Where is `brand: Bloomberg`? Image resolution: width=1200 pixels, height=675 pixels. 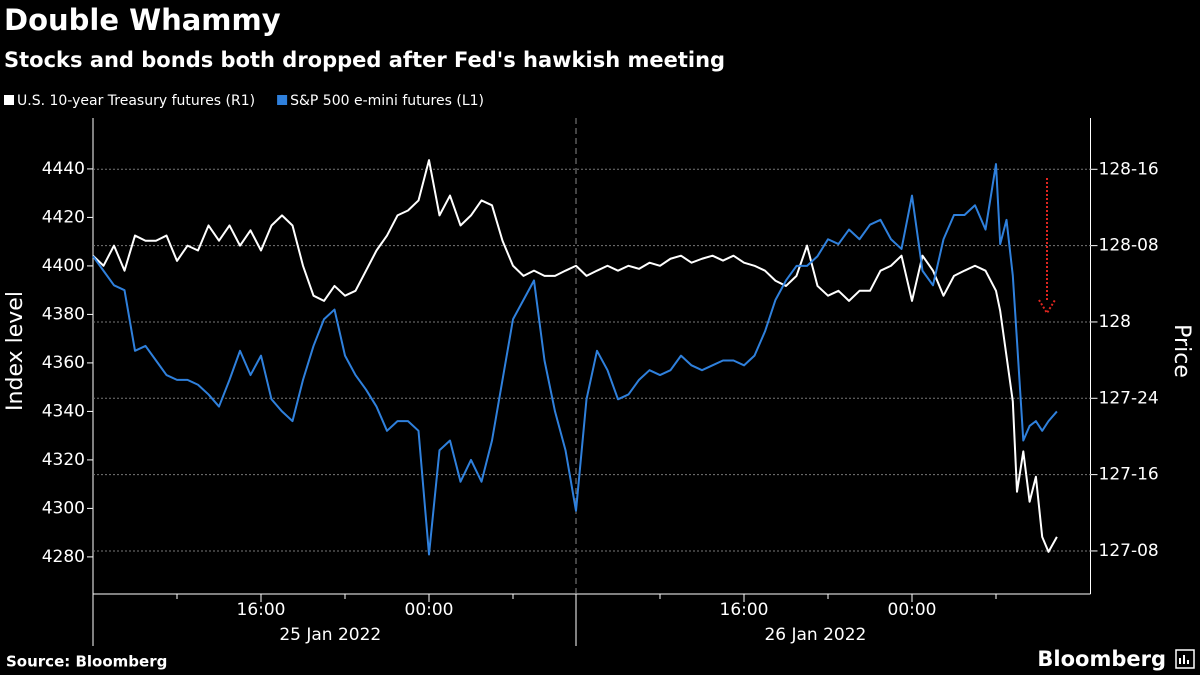
brand: Bloomberg is located at coordinates (1101, 659).